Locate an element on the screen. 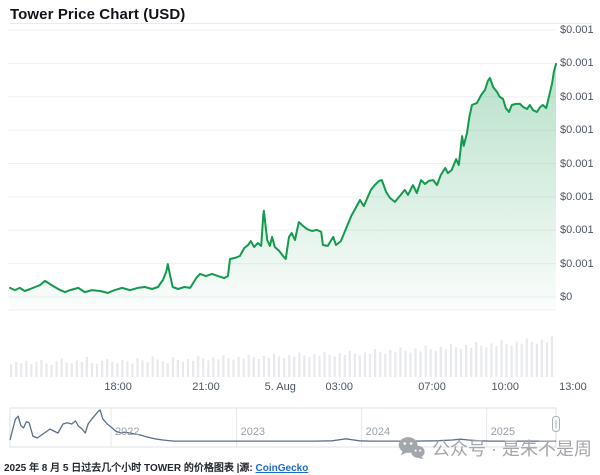 This screenshot has width=600, height=475. x-axis-label: 13:00 is located at coordinates (573, 387).